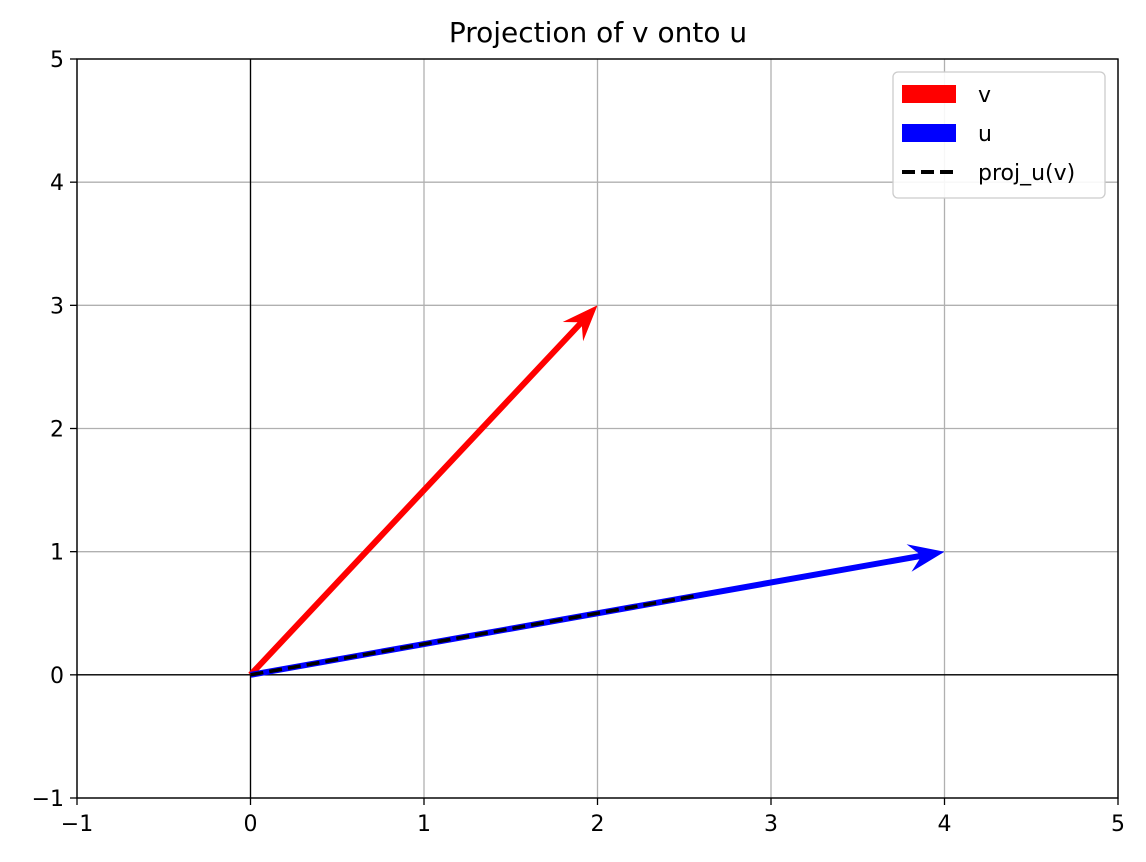 The width and height of the screenshot is (1146, 862). I want to click on y-tick-label: 1, so click(57, 553).